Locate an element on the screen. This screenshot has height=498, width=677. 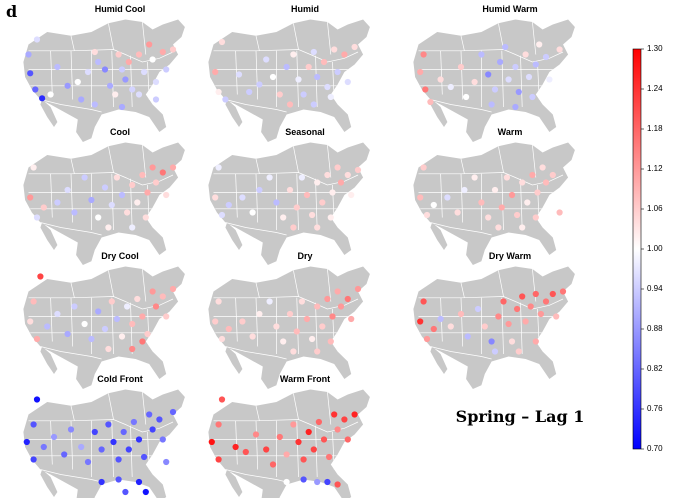
map-title: Humid Warm is located at coordinates (510, 9).